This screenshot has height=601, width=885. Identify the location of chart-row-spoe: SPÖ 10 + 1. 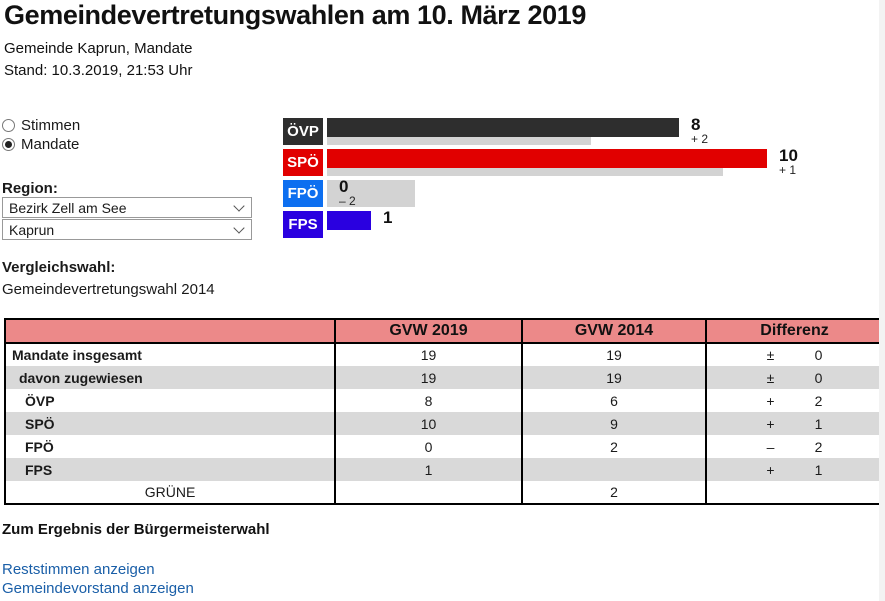
(573, 161).